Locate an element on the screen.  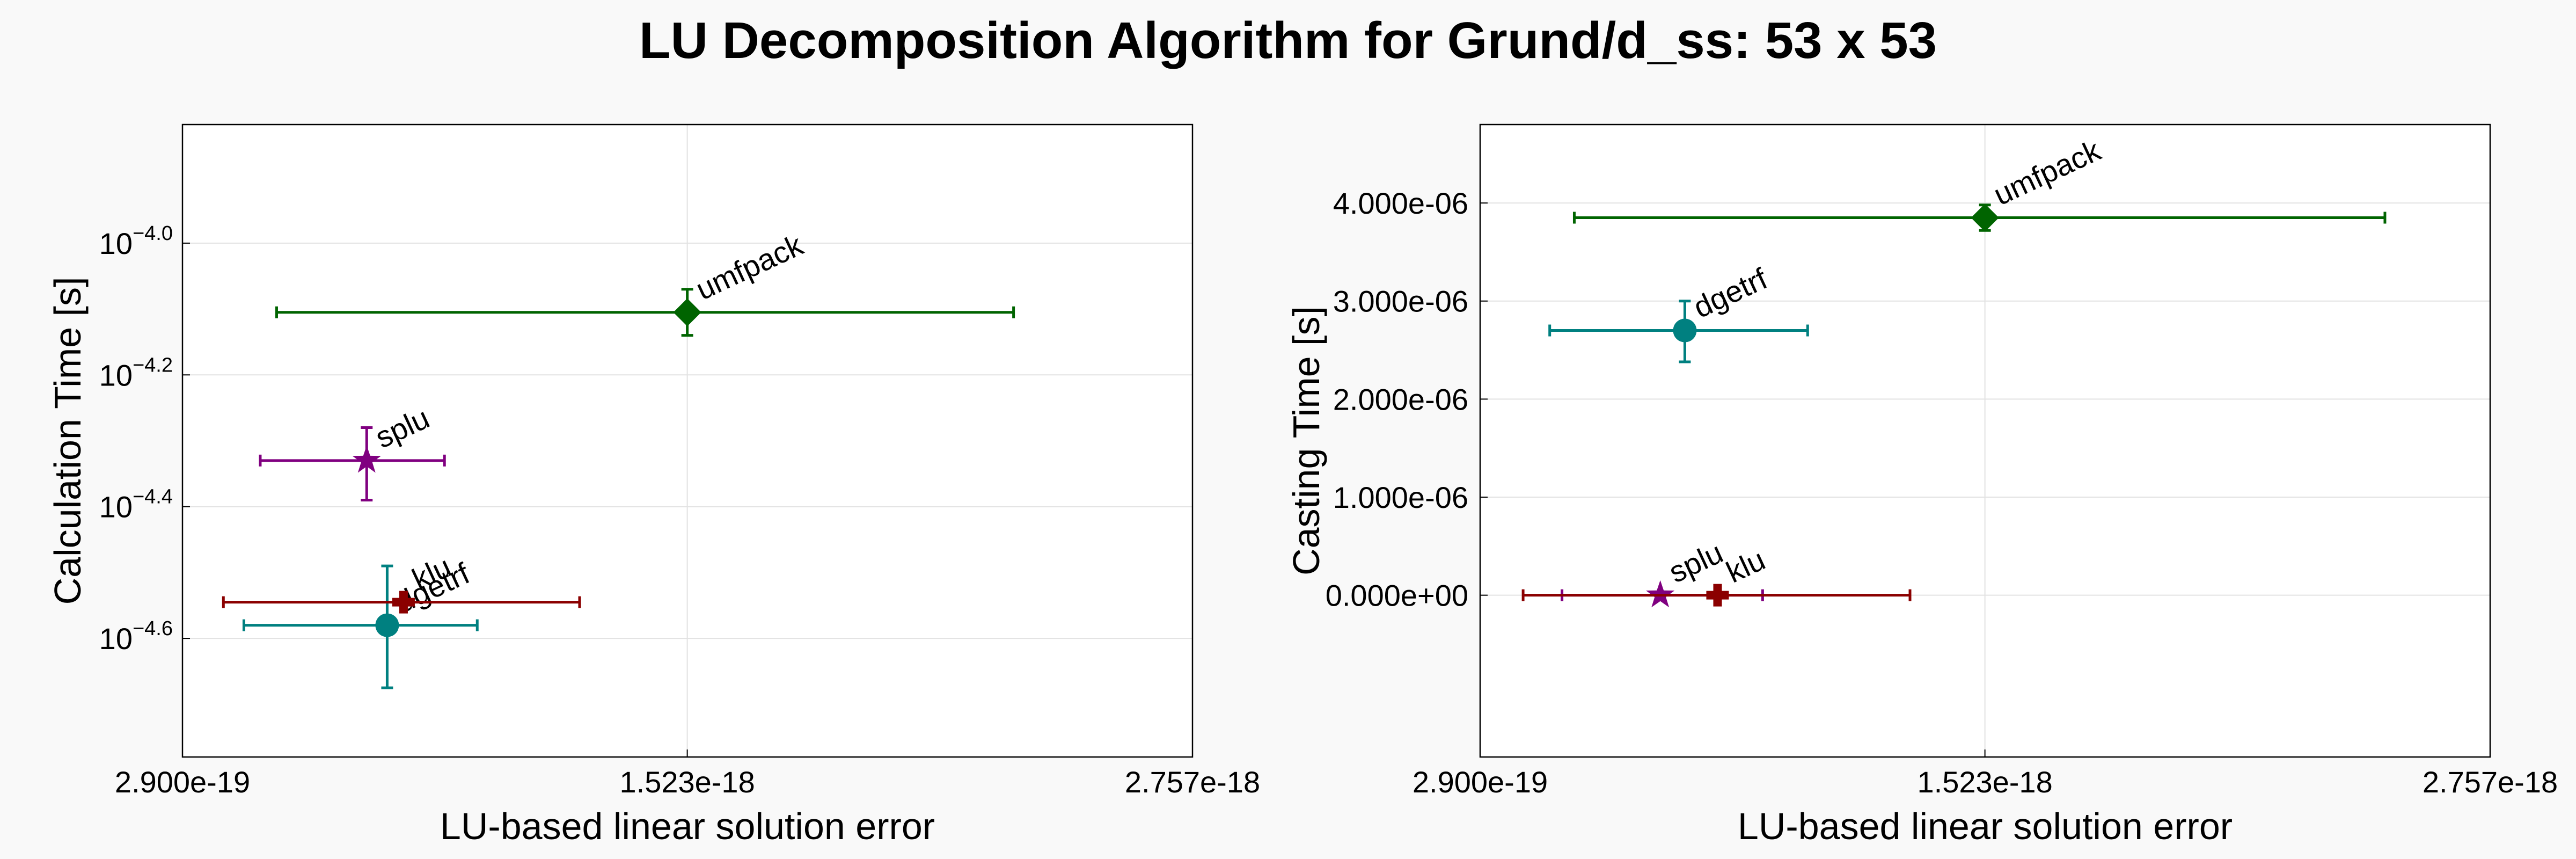
y-tick-label: 0.000e+00 is located at coordinates (1397, 596).